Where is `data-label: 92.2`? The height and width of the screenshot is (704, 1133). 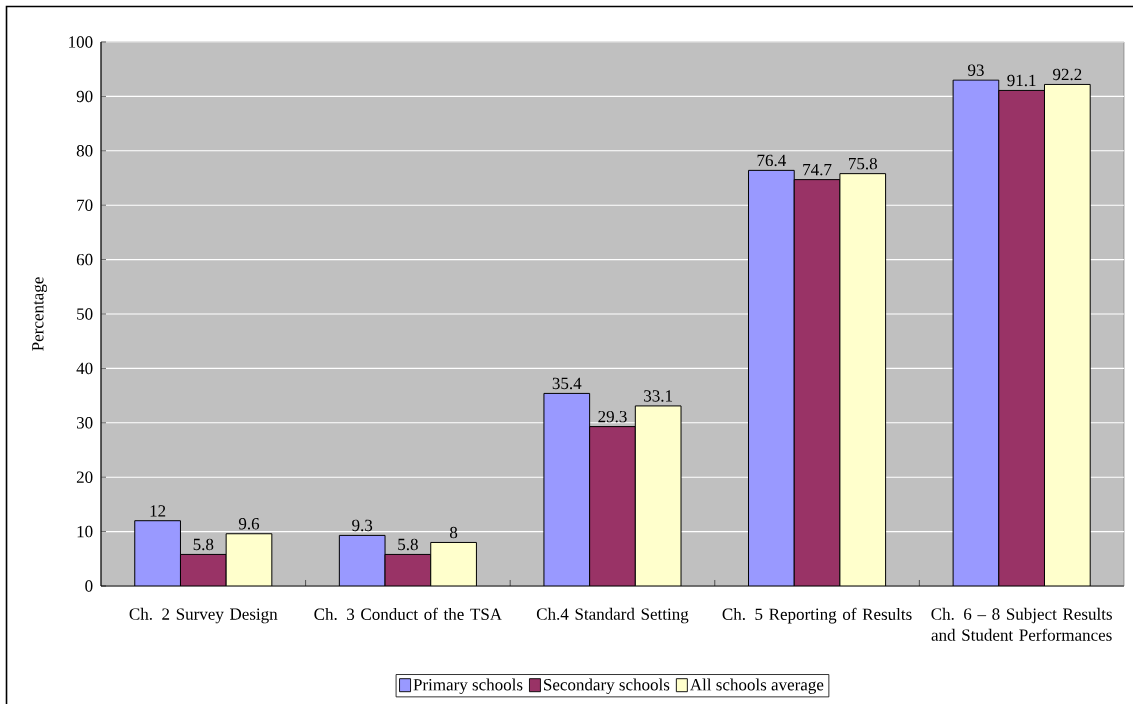 data-label: 92.2 is located at coordinates (1067, 74).